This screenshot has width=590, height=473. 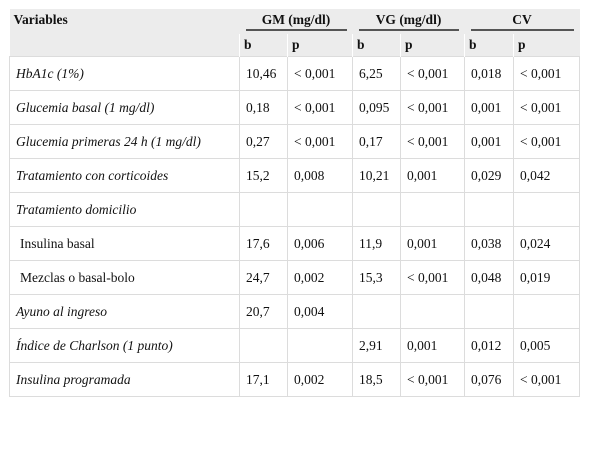 What do you see at coordinates (124, 73) in the screenshot?
I see `row-label: HbA1c (1%)` at bounding box center [124, 73].